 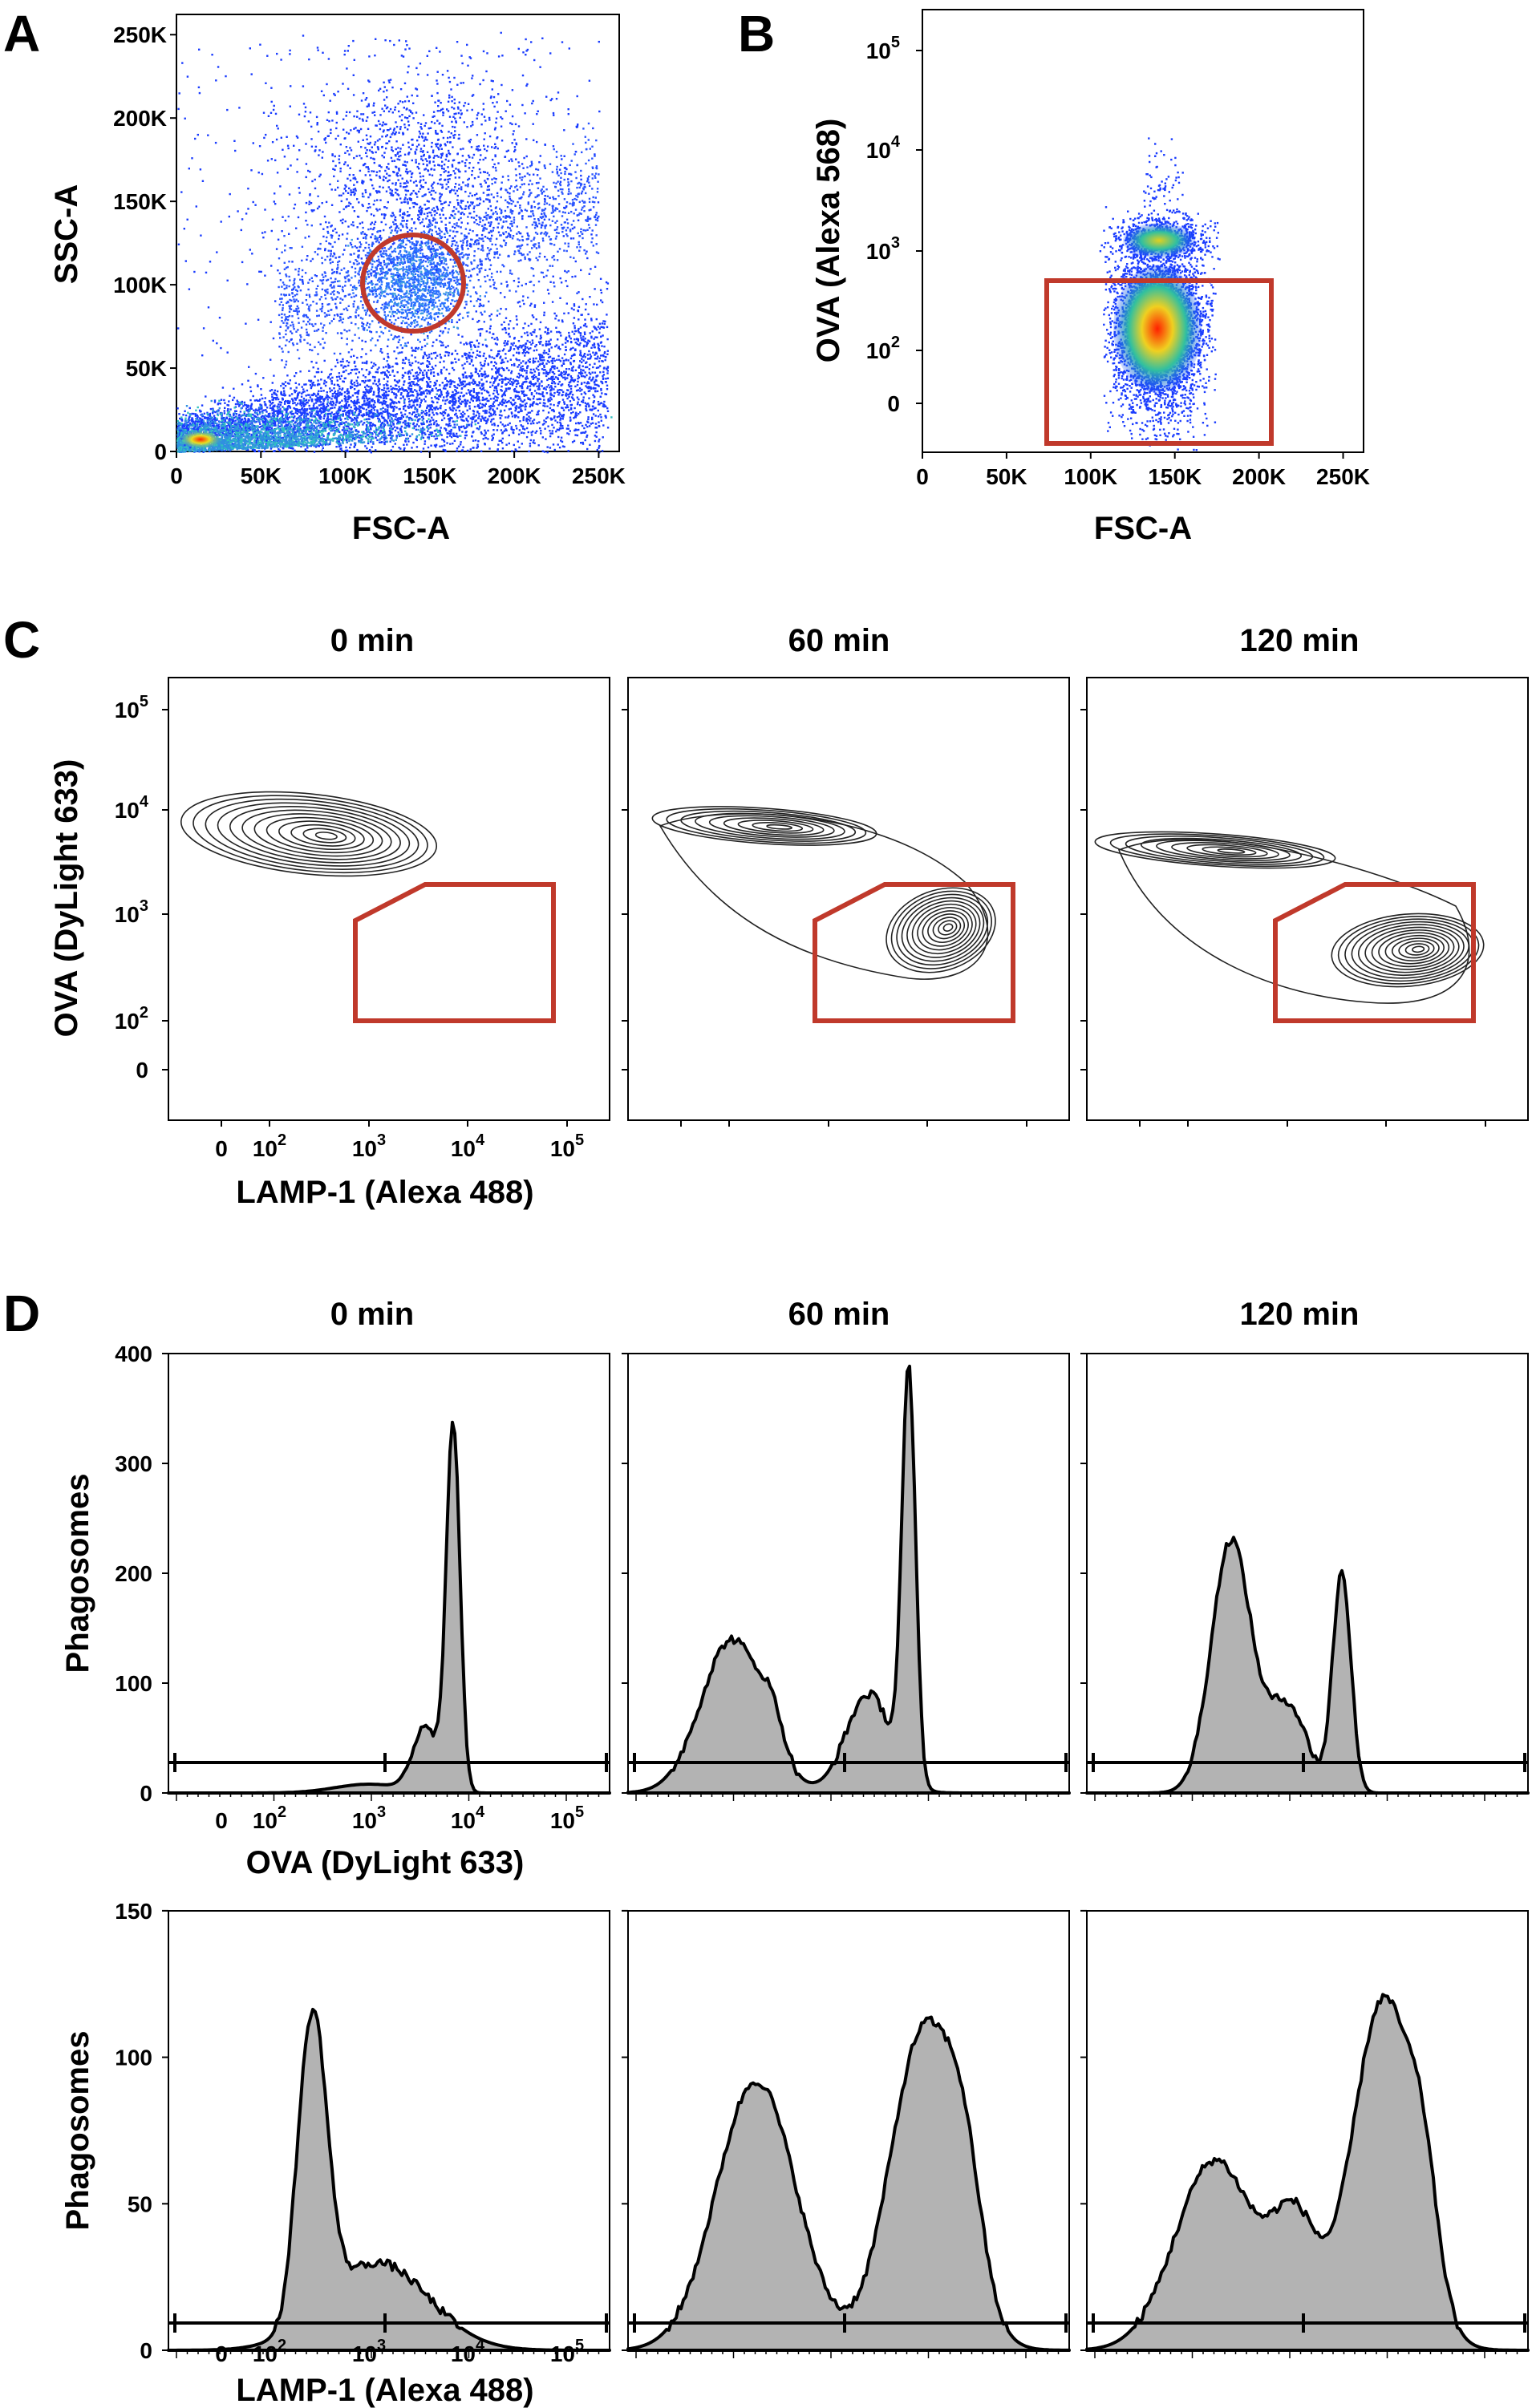 What do you see at coordinates (468, 2351) in the screenshot?
I see `panel-d-lamp1-x-tick-label: 10⁴` at bounding box center [468, 2351].